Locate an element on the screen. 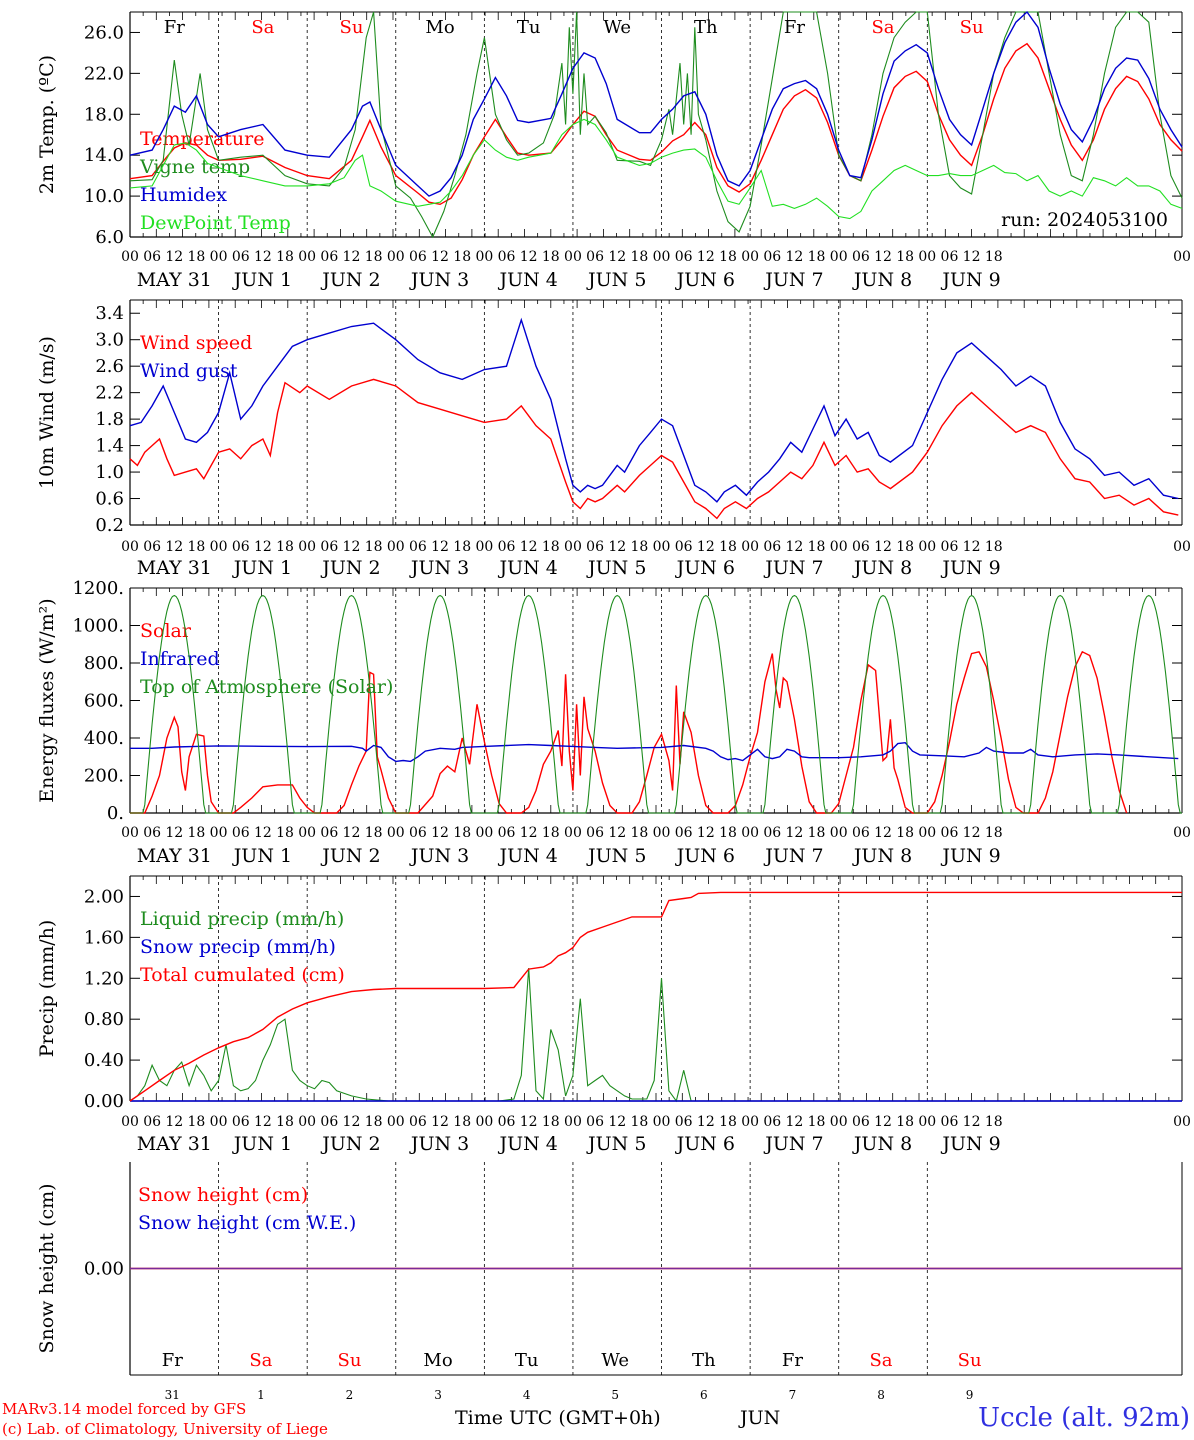 This screenshot has width=1194, height=1440. day-number-label: 9 is located at coordinates (970, 1395).